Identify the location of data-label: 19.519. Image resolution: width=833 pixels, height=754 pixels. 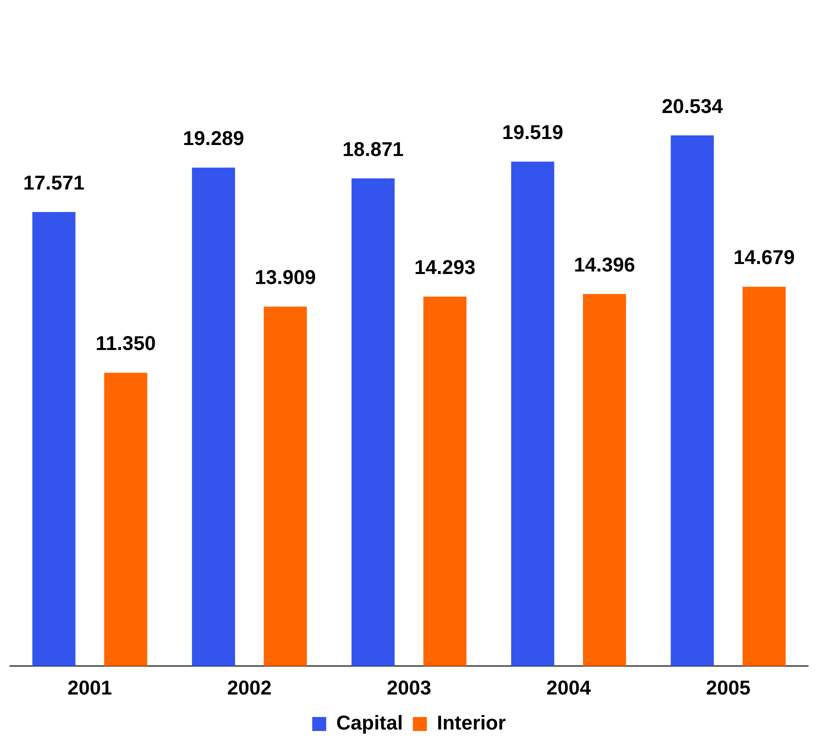
(533, 133).